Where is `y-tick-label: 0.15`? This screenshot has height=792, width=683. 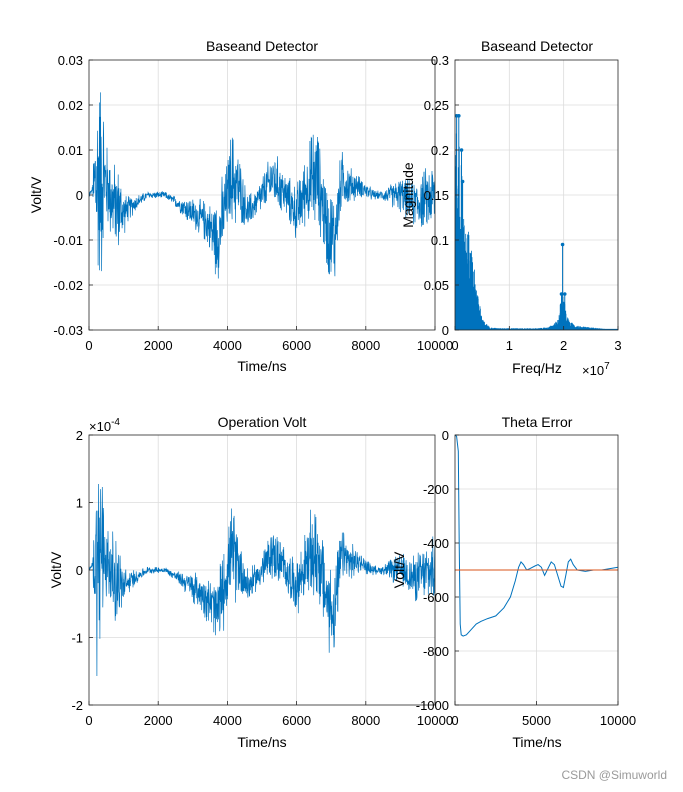
y-tick-label: 0.15 is located at coordinates (436, 195).